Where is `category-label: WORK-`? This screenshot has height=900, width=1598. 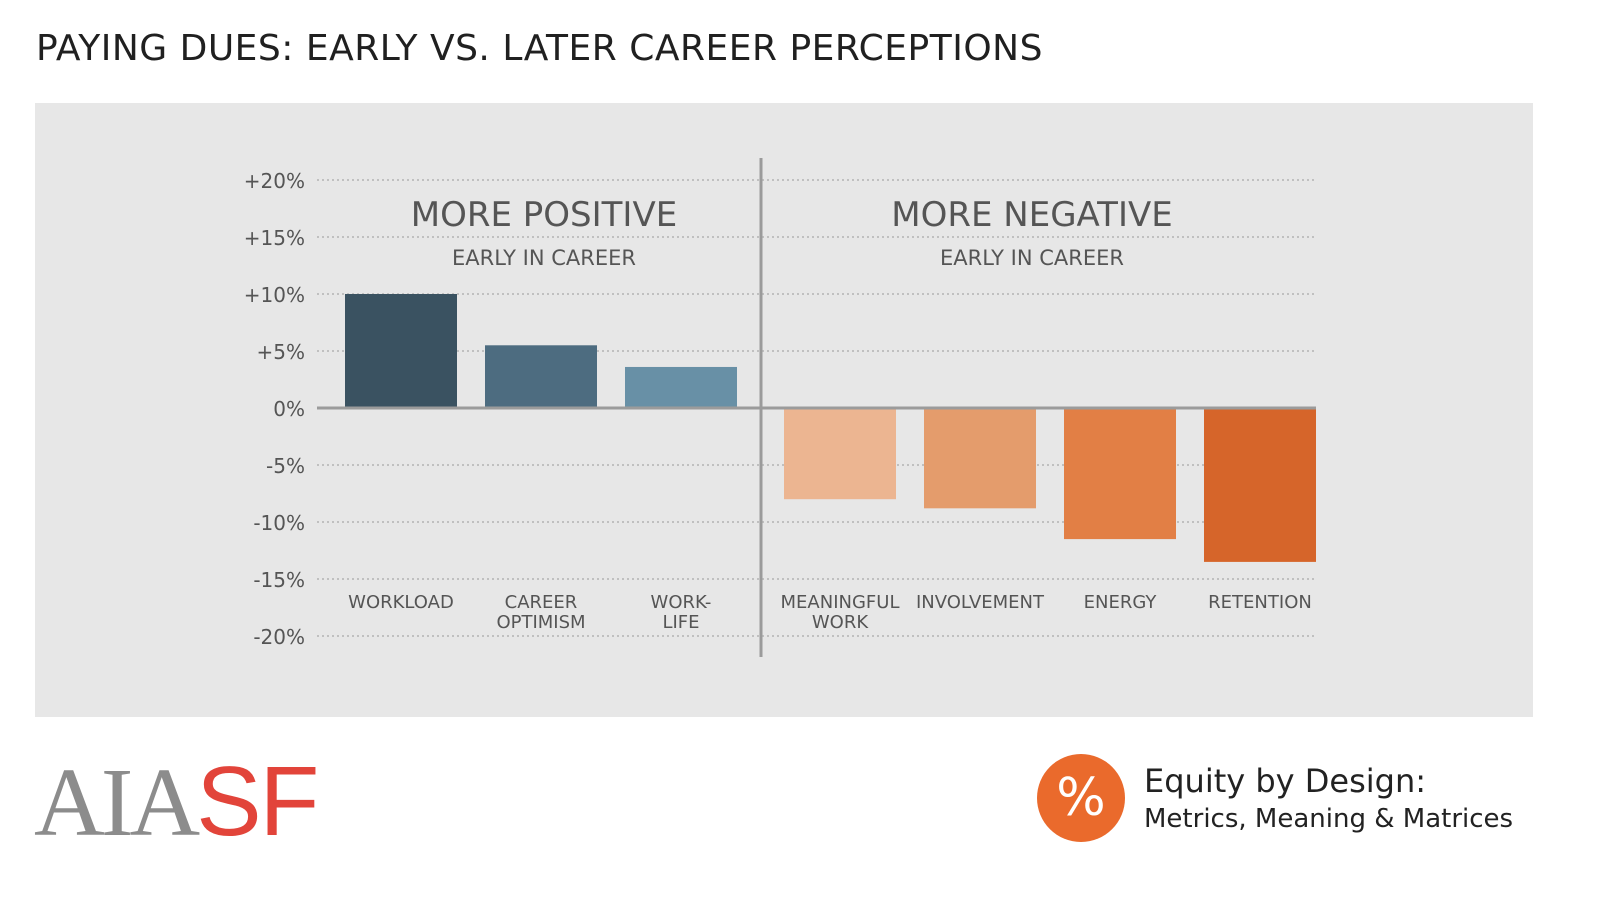
category-label: WORK- is located at coordinates (681, 602).